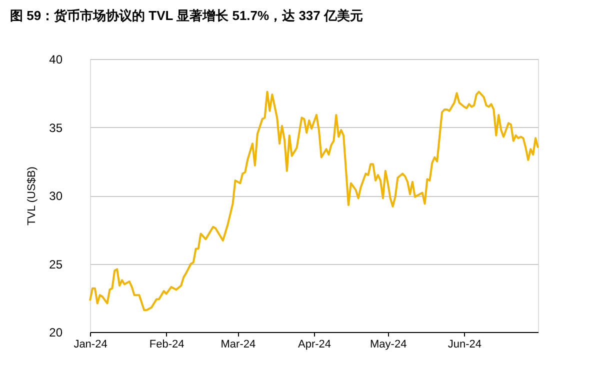 Image resolution: width=600 pixels, height=373 pixels. Describe the element at coordinates (388, 344) in the screenshot. I see `x-tick-label: May-24` at that location.